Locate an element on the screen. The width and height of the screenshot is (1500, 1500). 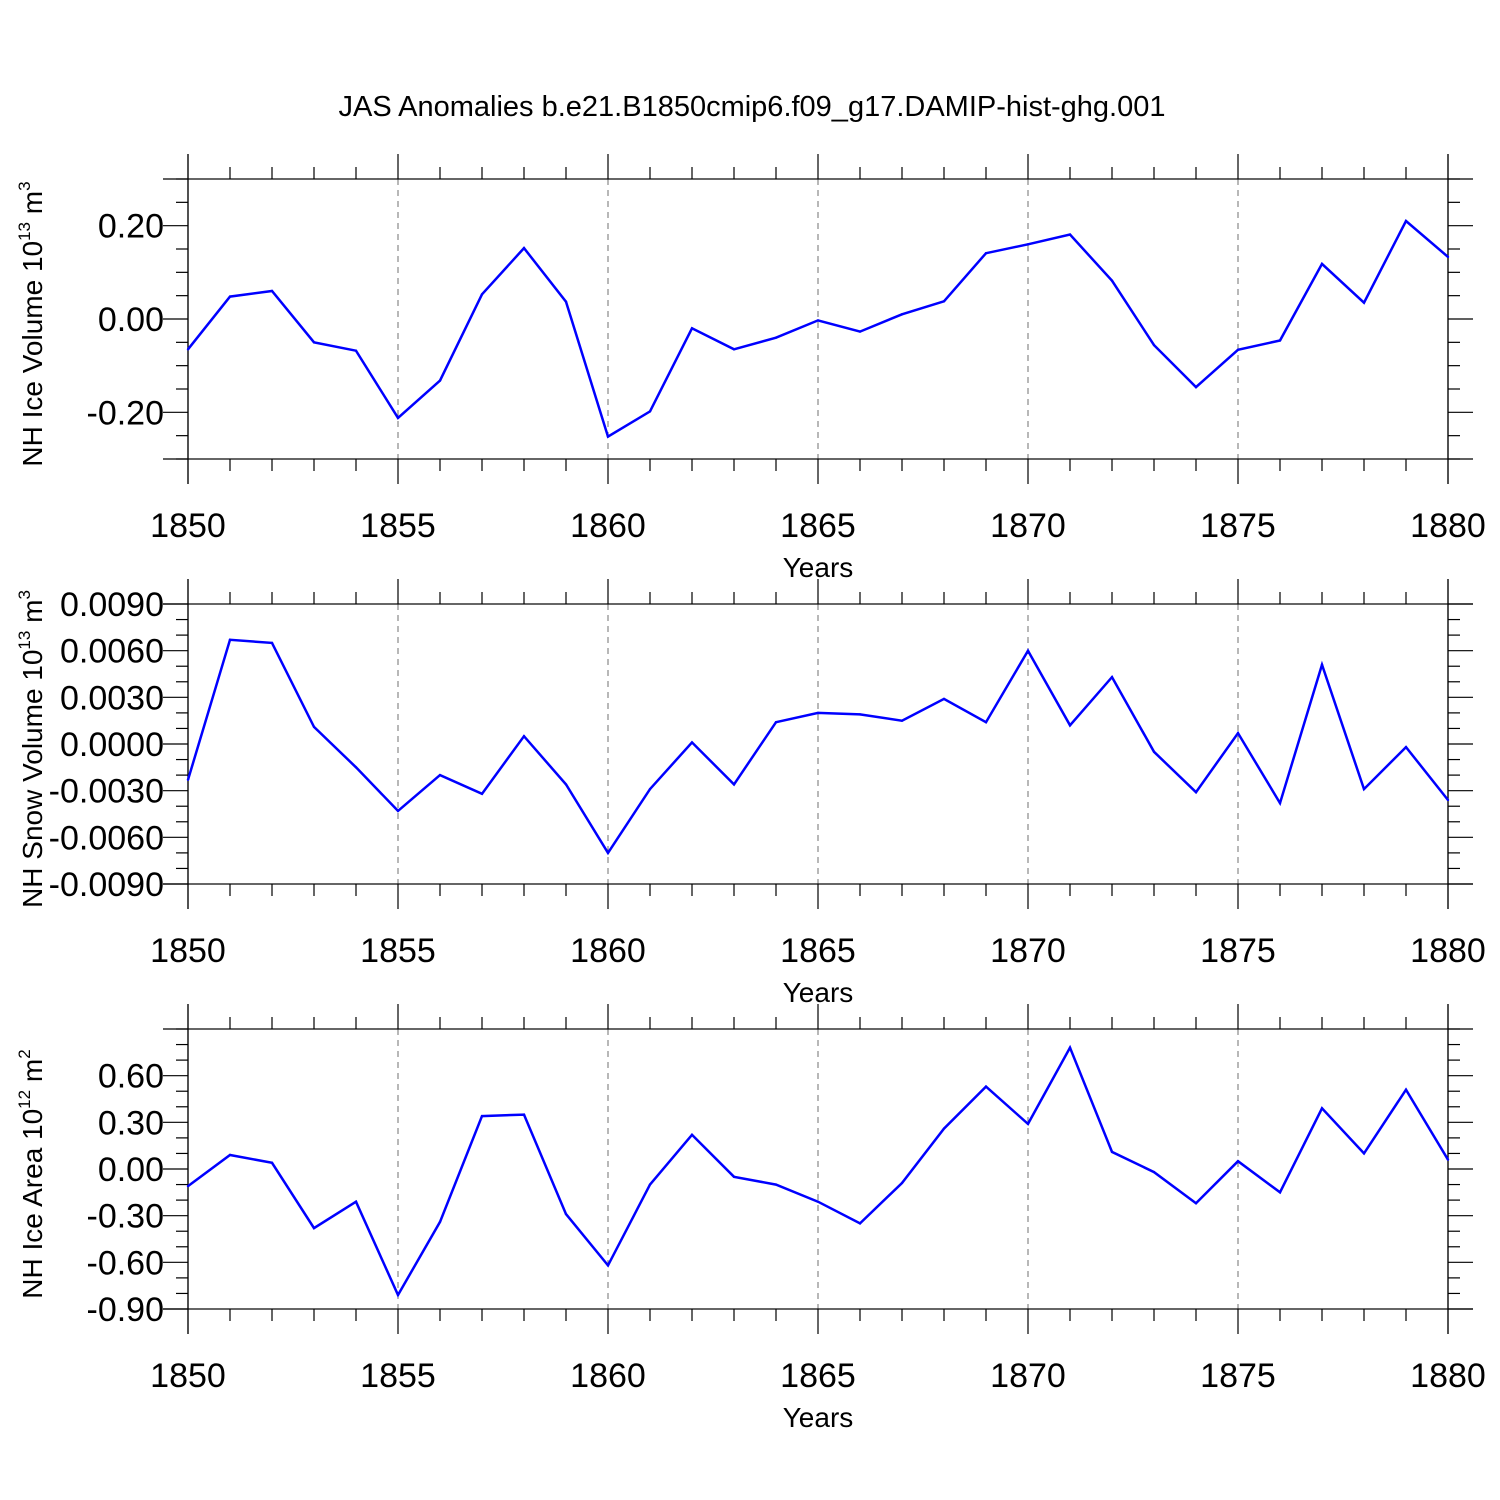
x-axis-label: Years is located at coordinates (818, 992).